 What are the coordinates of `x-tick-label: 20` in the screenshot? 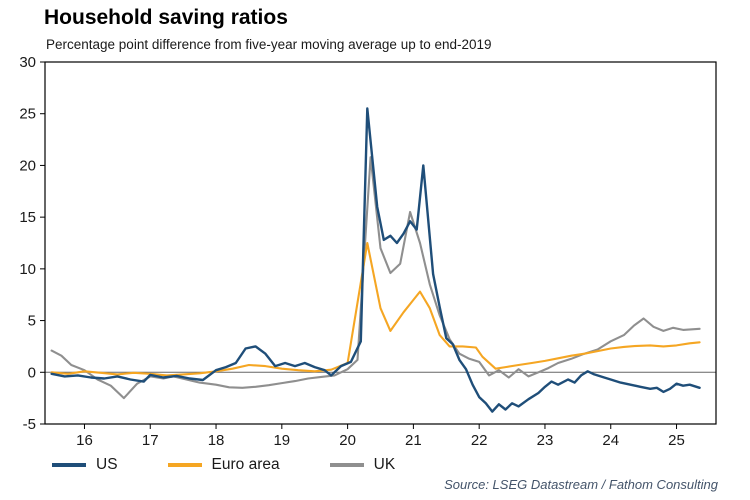 It's located at (347, 440).